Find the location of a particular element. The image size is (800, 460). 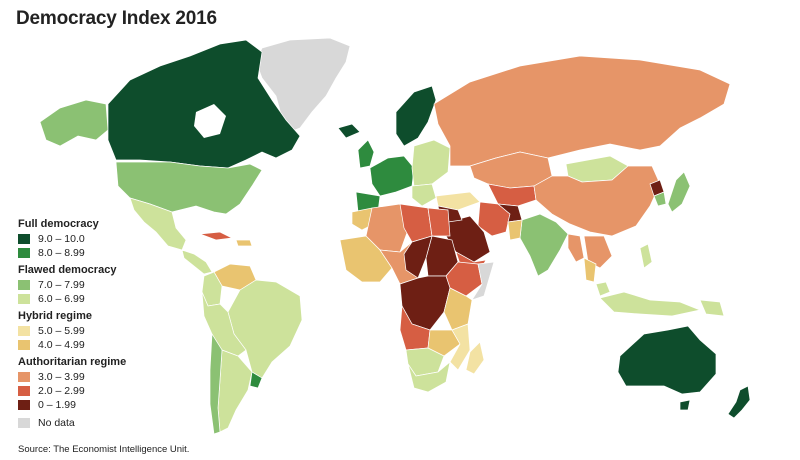

legend-item: 8.0 – 8.99 is located at coordinates (93, 253).